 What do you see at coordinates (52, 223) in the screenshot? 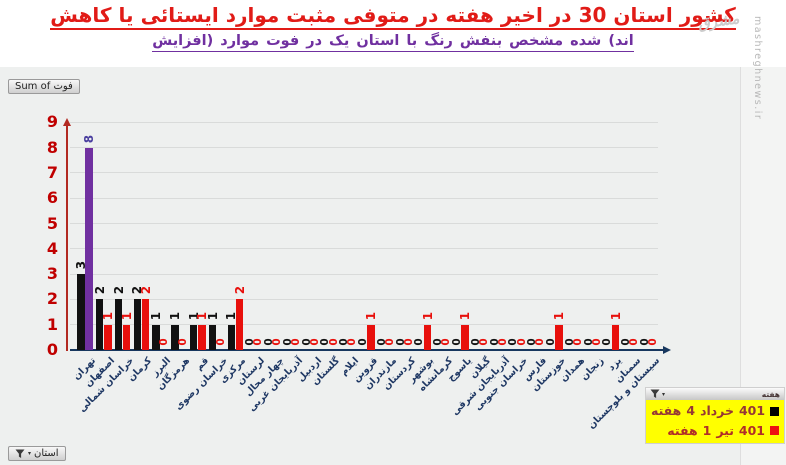
I see `y-tick-label-5: 5` at bounding box center [52, 223].